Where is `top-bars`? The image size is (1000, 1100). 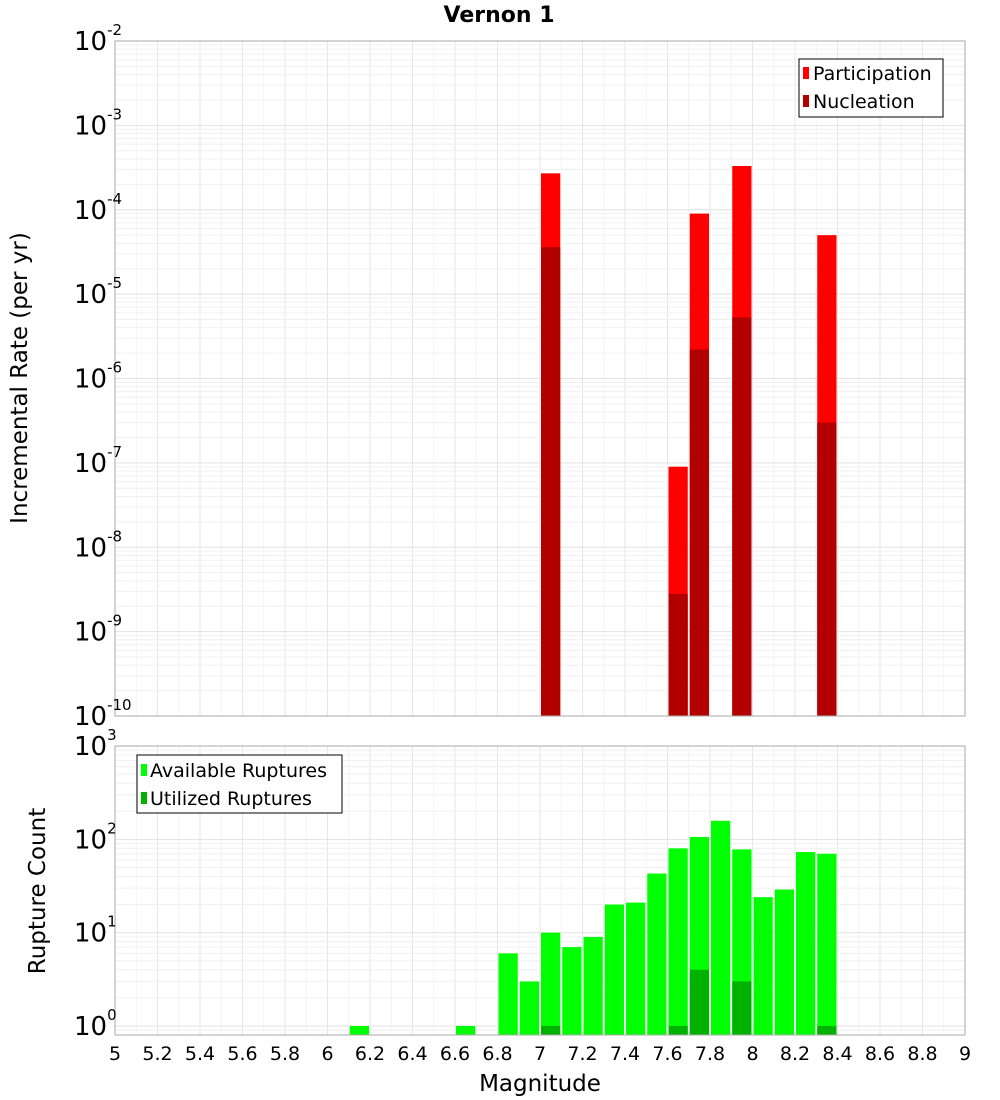
top-bars is located at coordinates (689, 441).